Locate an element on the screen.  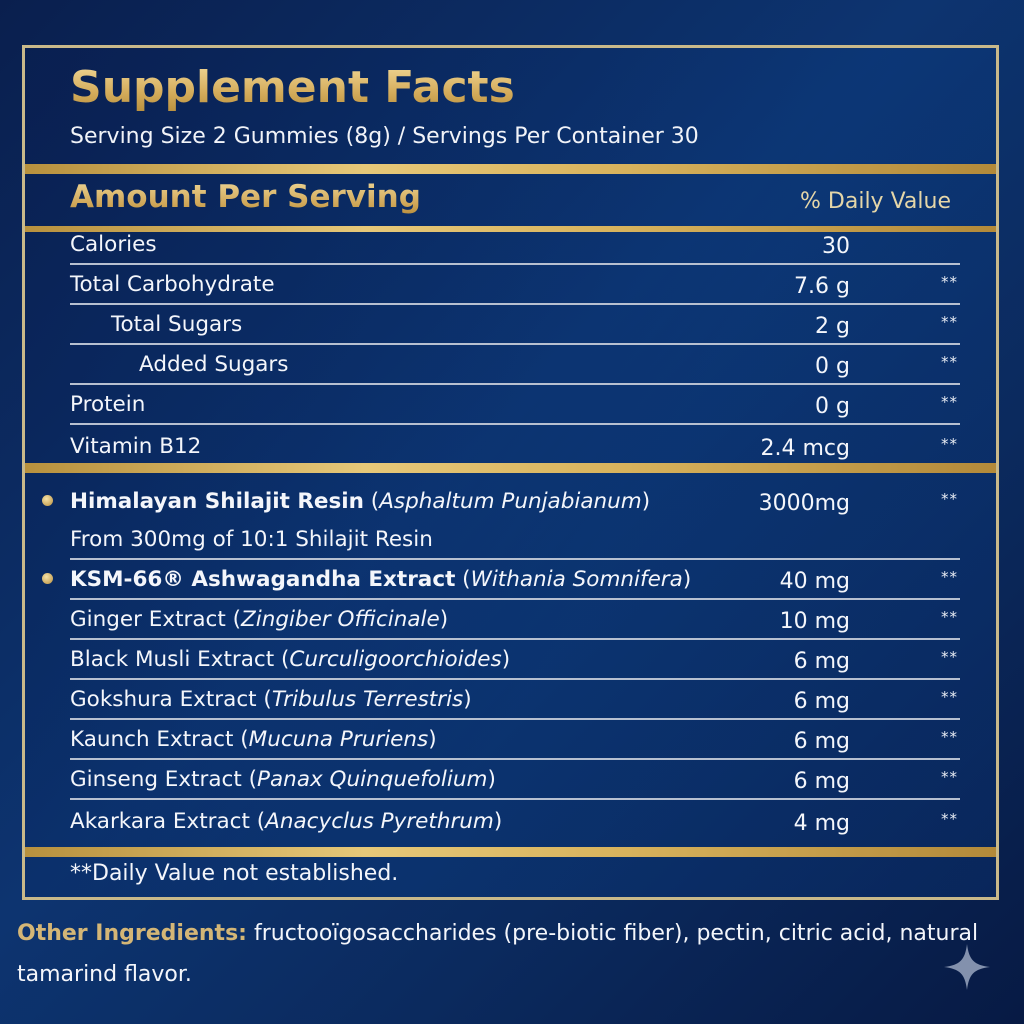
nutrient-row: Total Carbohydrate 7.6 g ** is located at coordinates (515, 285).